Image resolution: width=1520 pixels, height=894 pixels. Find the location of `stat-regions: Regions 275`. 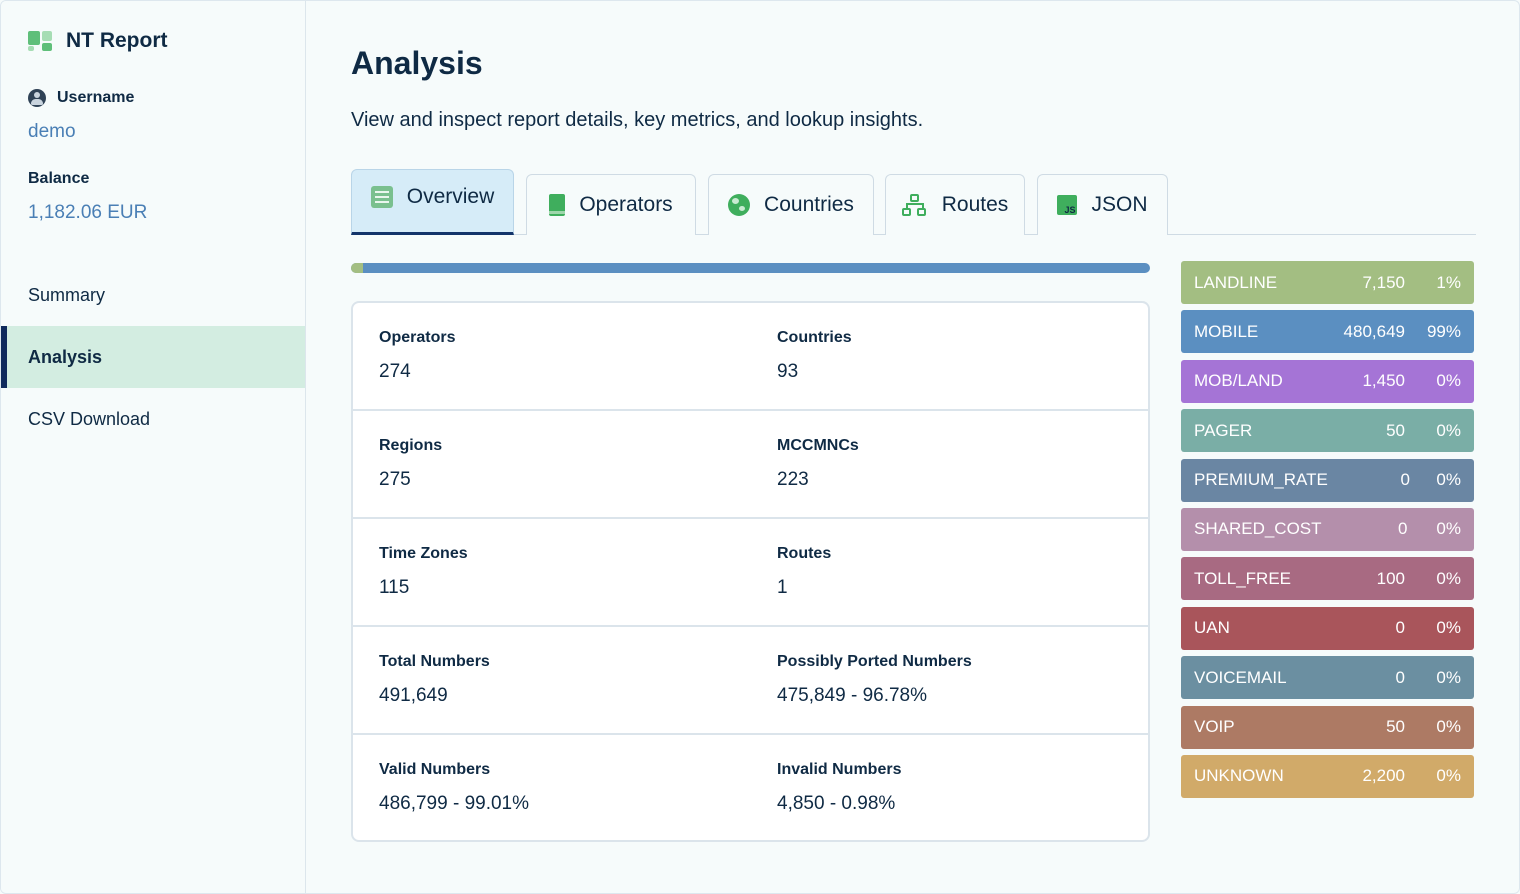

stat-regions: Regions 275 is located at coordinates (410, 464).